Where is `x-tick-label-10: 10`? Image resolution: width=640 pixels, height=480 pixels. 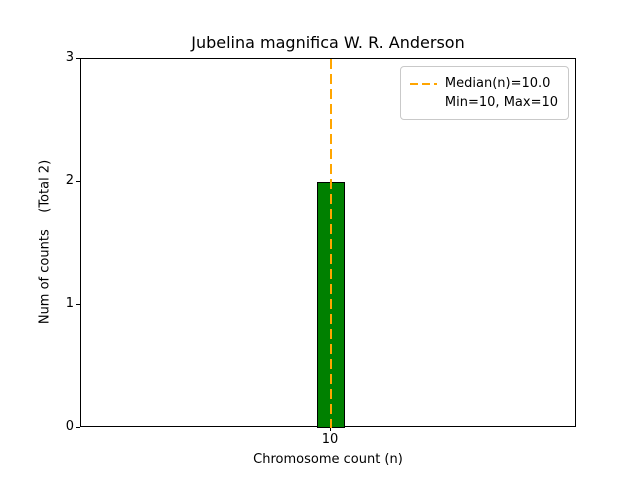 x-tick-label-10: 10 is located at coordinates (330, 439).